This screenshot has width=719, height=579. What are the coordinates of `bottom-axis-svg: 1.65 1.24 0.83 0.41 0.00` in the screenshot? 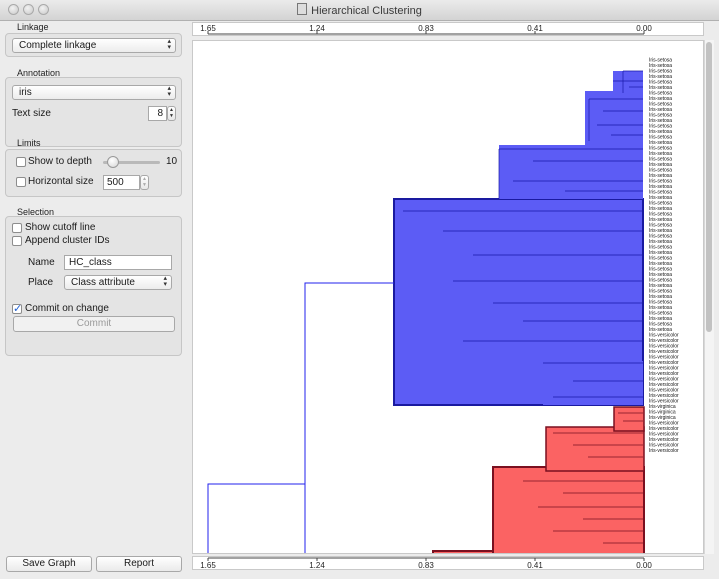 It's located at (426, 563).